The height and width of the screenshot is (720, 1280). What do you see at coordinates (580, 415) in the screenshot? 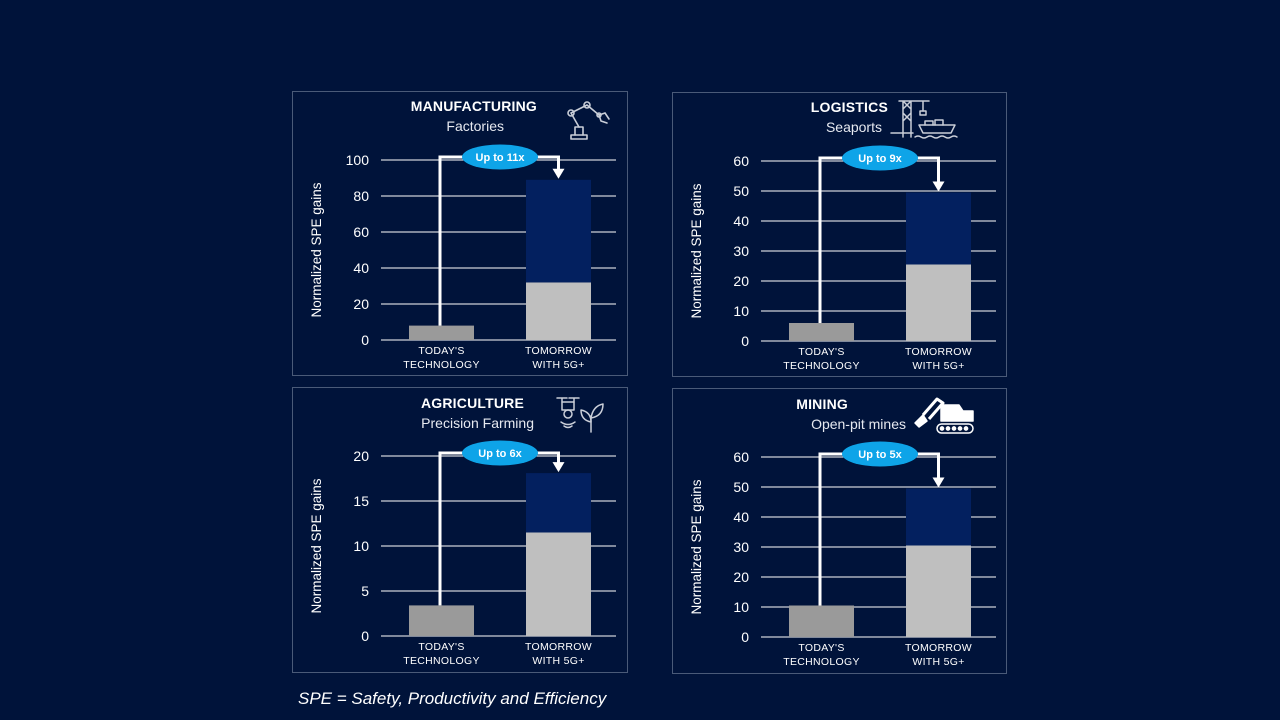
I see `drone-plant-icon` at bounding box center [580, 415].